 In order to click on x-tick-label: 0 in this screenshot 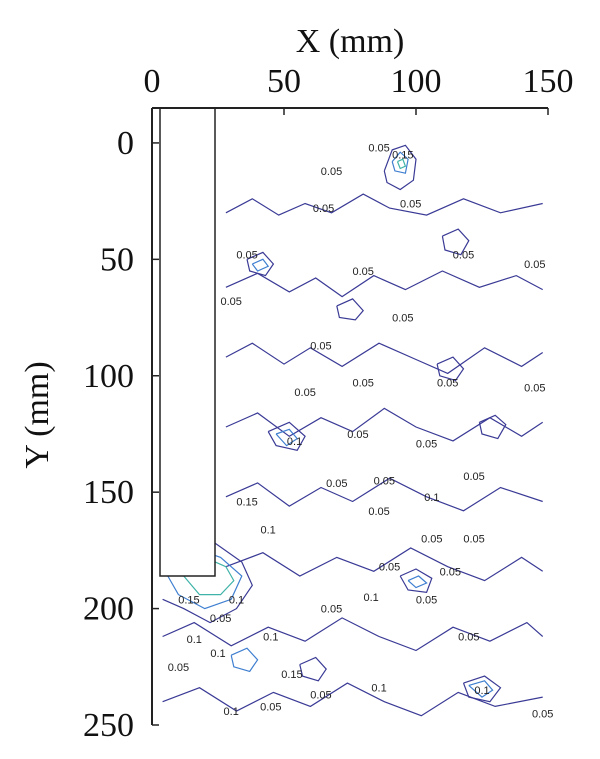, I will do `click(152, 81)`.